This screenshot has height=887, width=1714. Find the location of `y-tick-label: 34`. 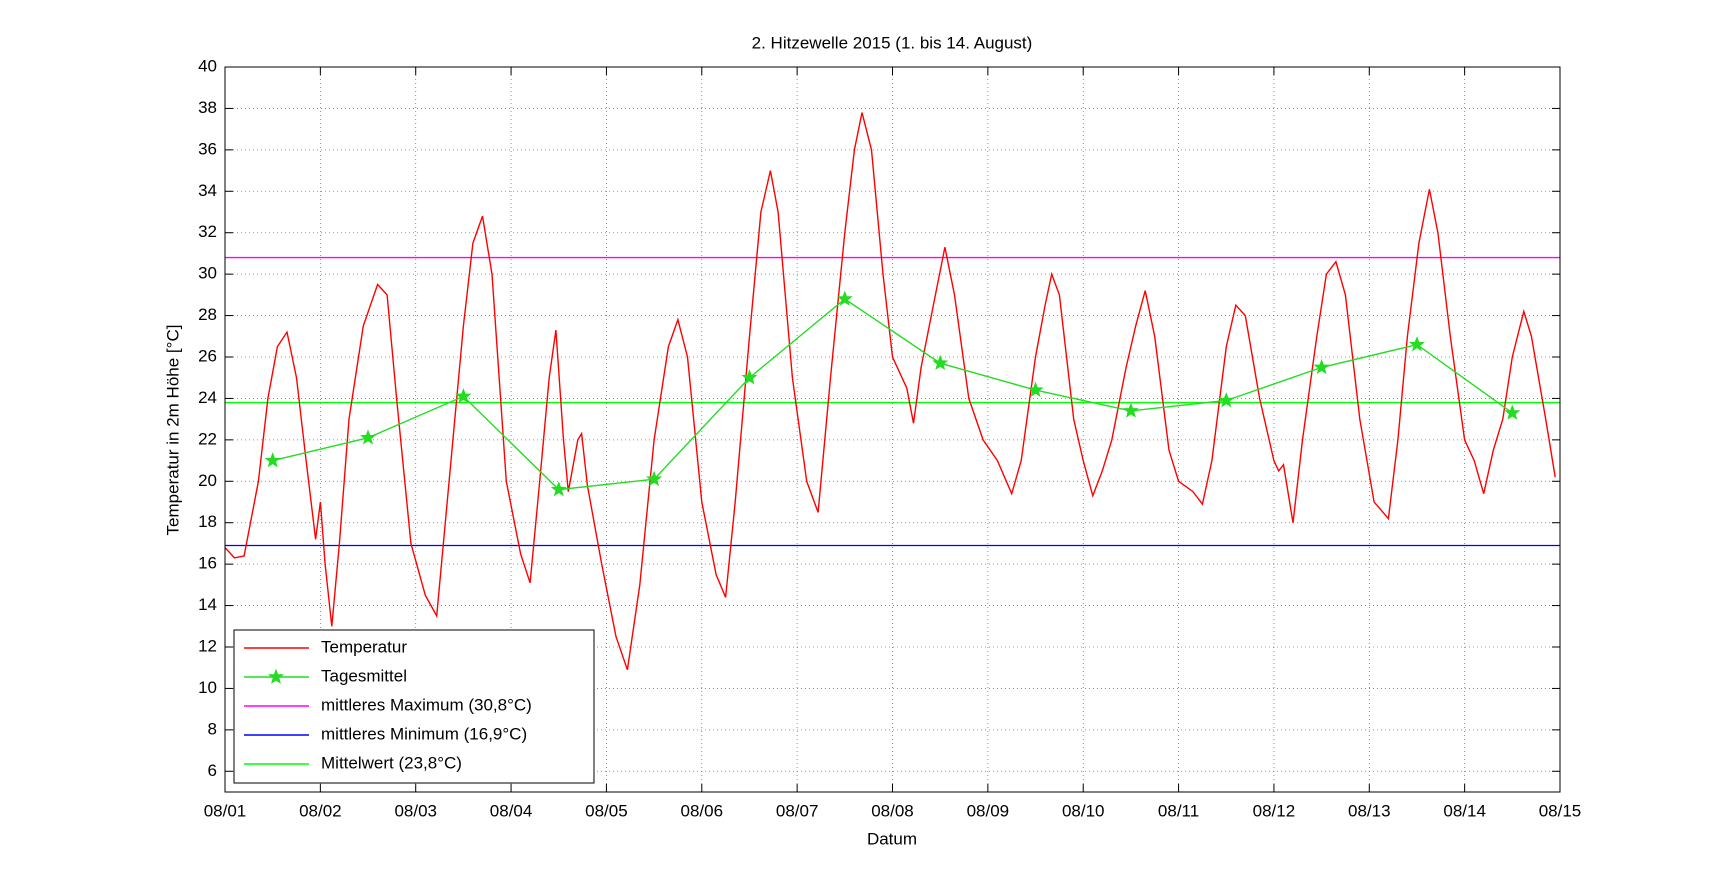

y-tick-label: 34 is located at coordinates (207, 190).